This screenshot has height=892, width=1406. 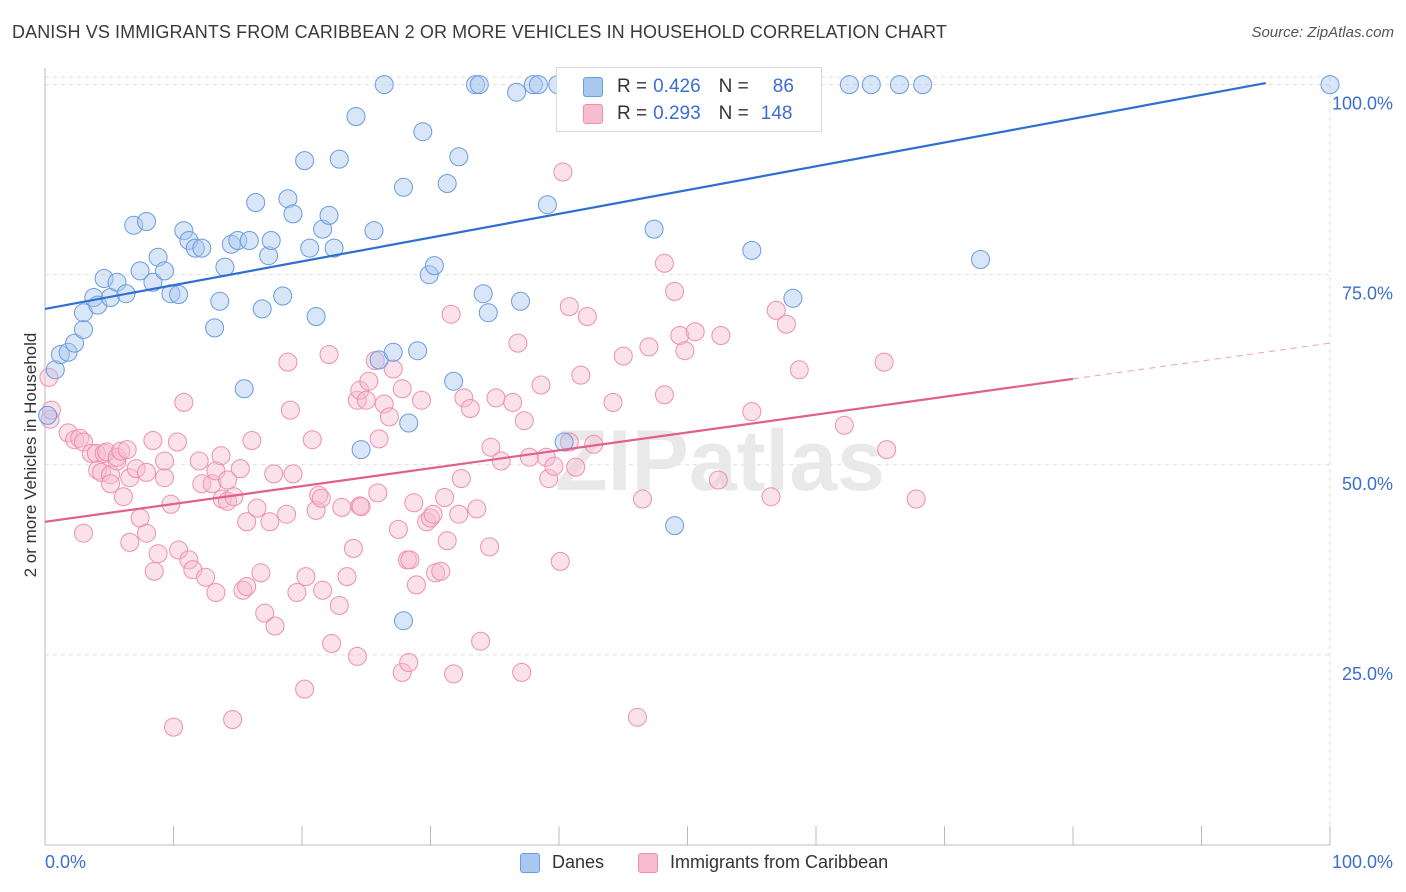 I want to click on caribbean-n-value: 148, so click(x=776, y=113).